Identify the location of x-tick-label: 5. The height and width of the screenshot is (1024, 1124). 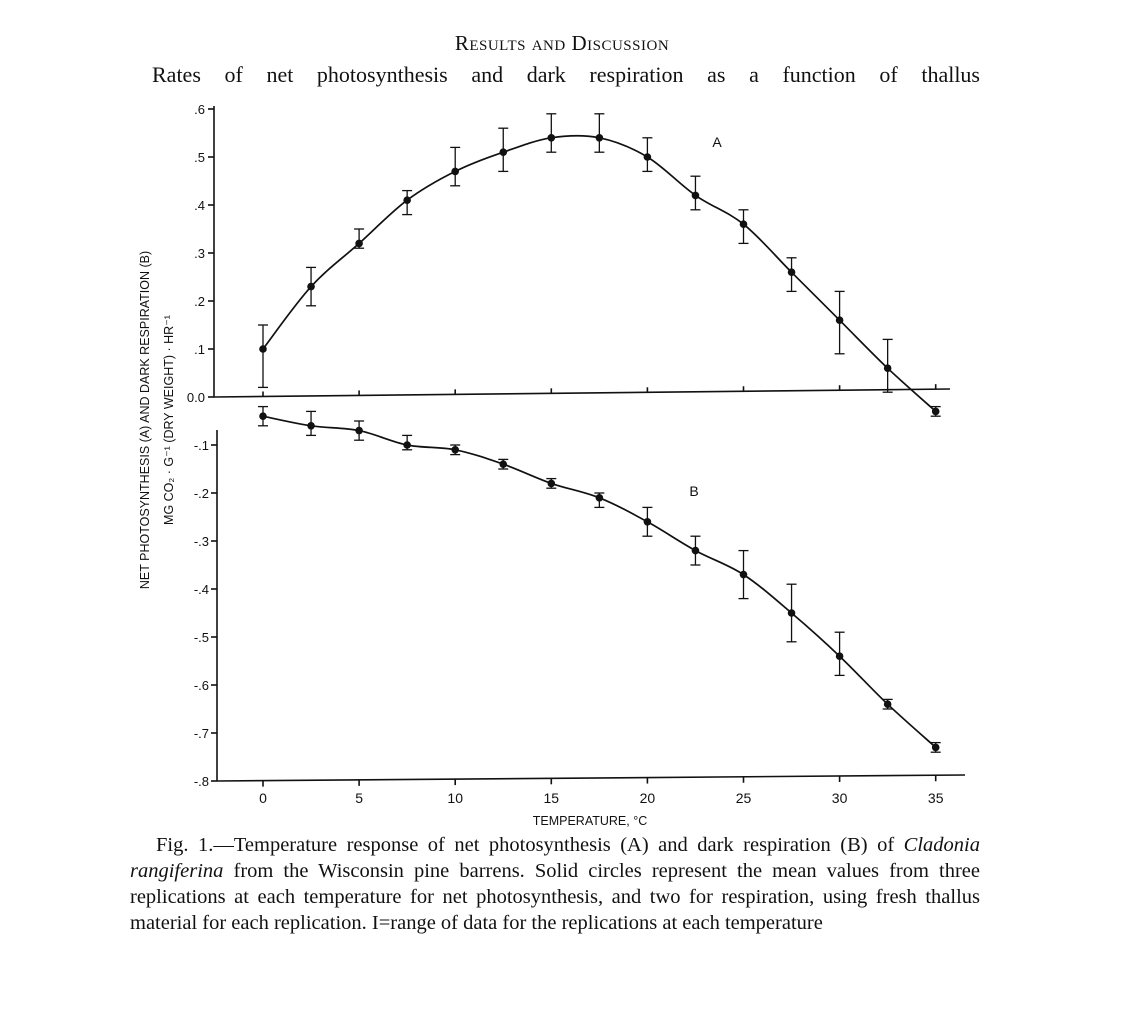
(359, 798).